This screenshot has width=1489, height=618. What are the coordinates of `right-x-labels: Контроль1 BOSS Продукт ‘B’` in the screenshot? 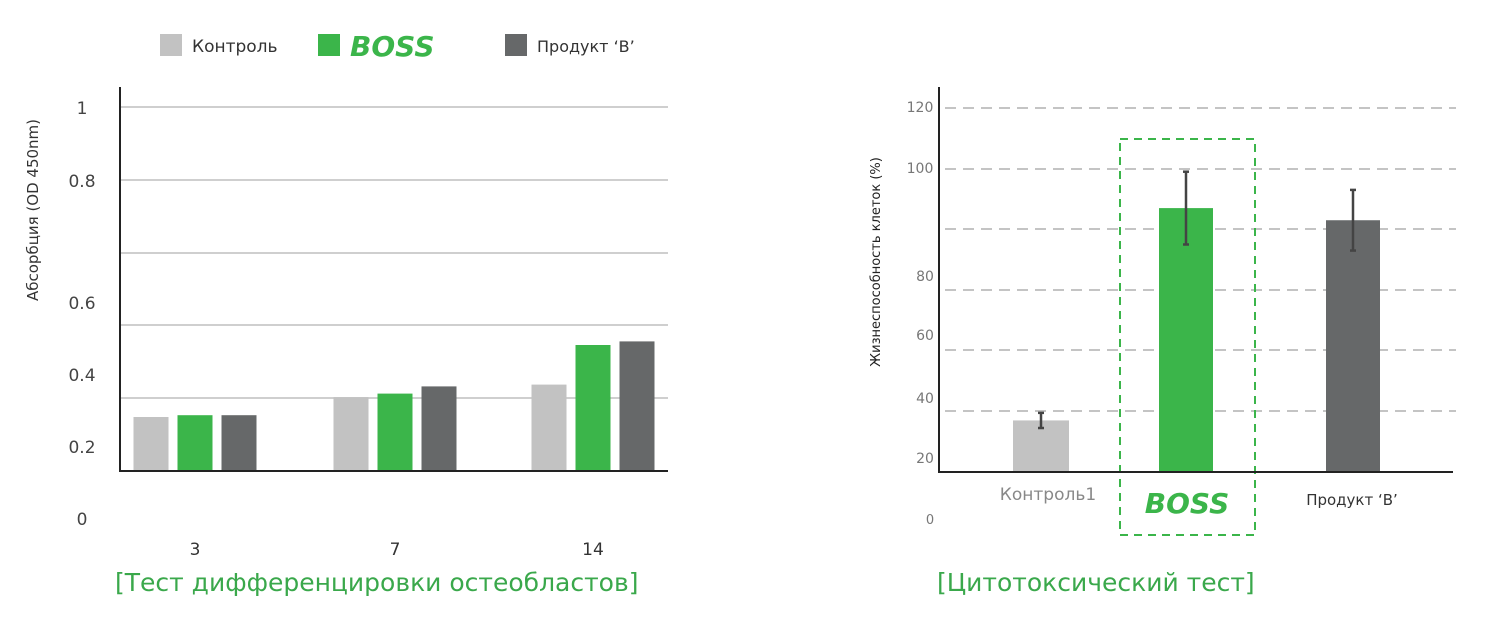 It's located at (1199, 502).